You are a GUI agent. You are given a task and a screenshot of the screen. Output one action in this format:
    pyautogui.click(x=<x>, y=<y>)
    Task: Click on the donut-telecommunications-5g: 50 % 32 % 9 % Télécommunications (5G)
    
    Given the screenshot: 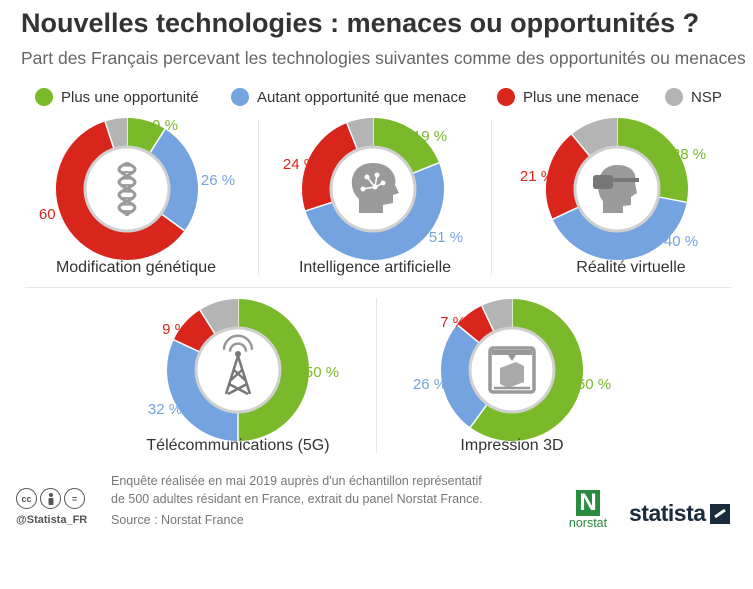 What is the action you would take?
    pyautogui.click(x=242, y=376)
    